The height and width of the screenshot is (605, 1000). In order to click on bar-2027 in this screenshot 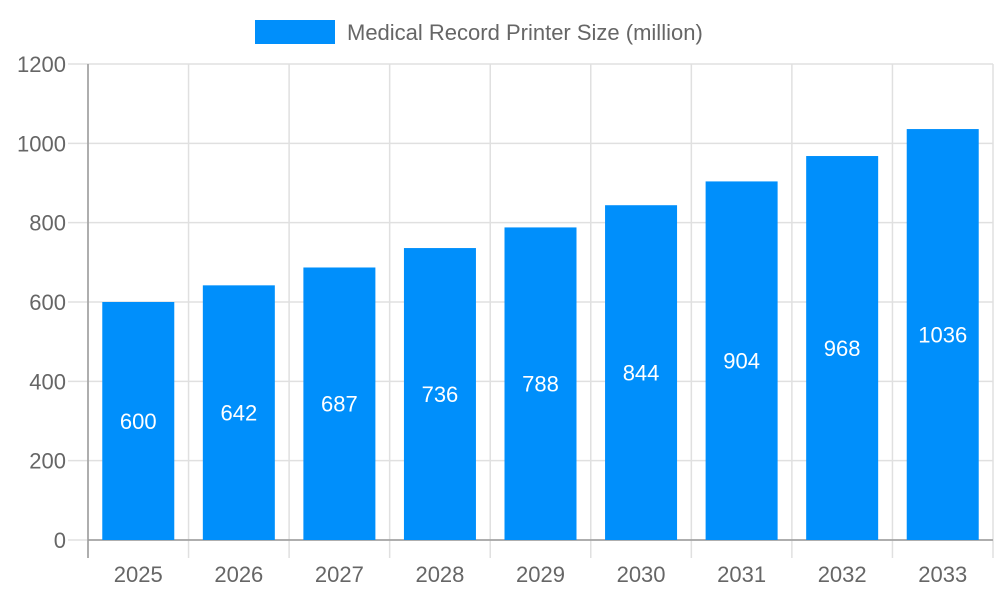, I will do `click(339, 403)`.